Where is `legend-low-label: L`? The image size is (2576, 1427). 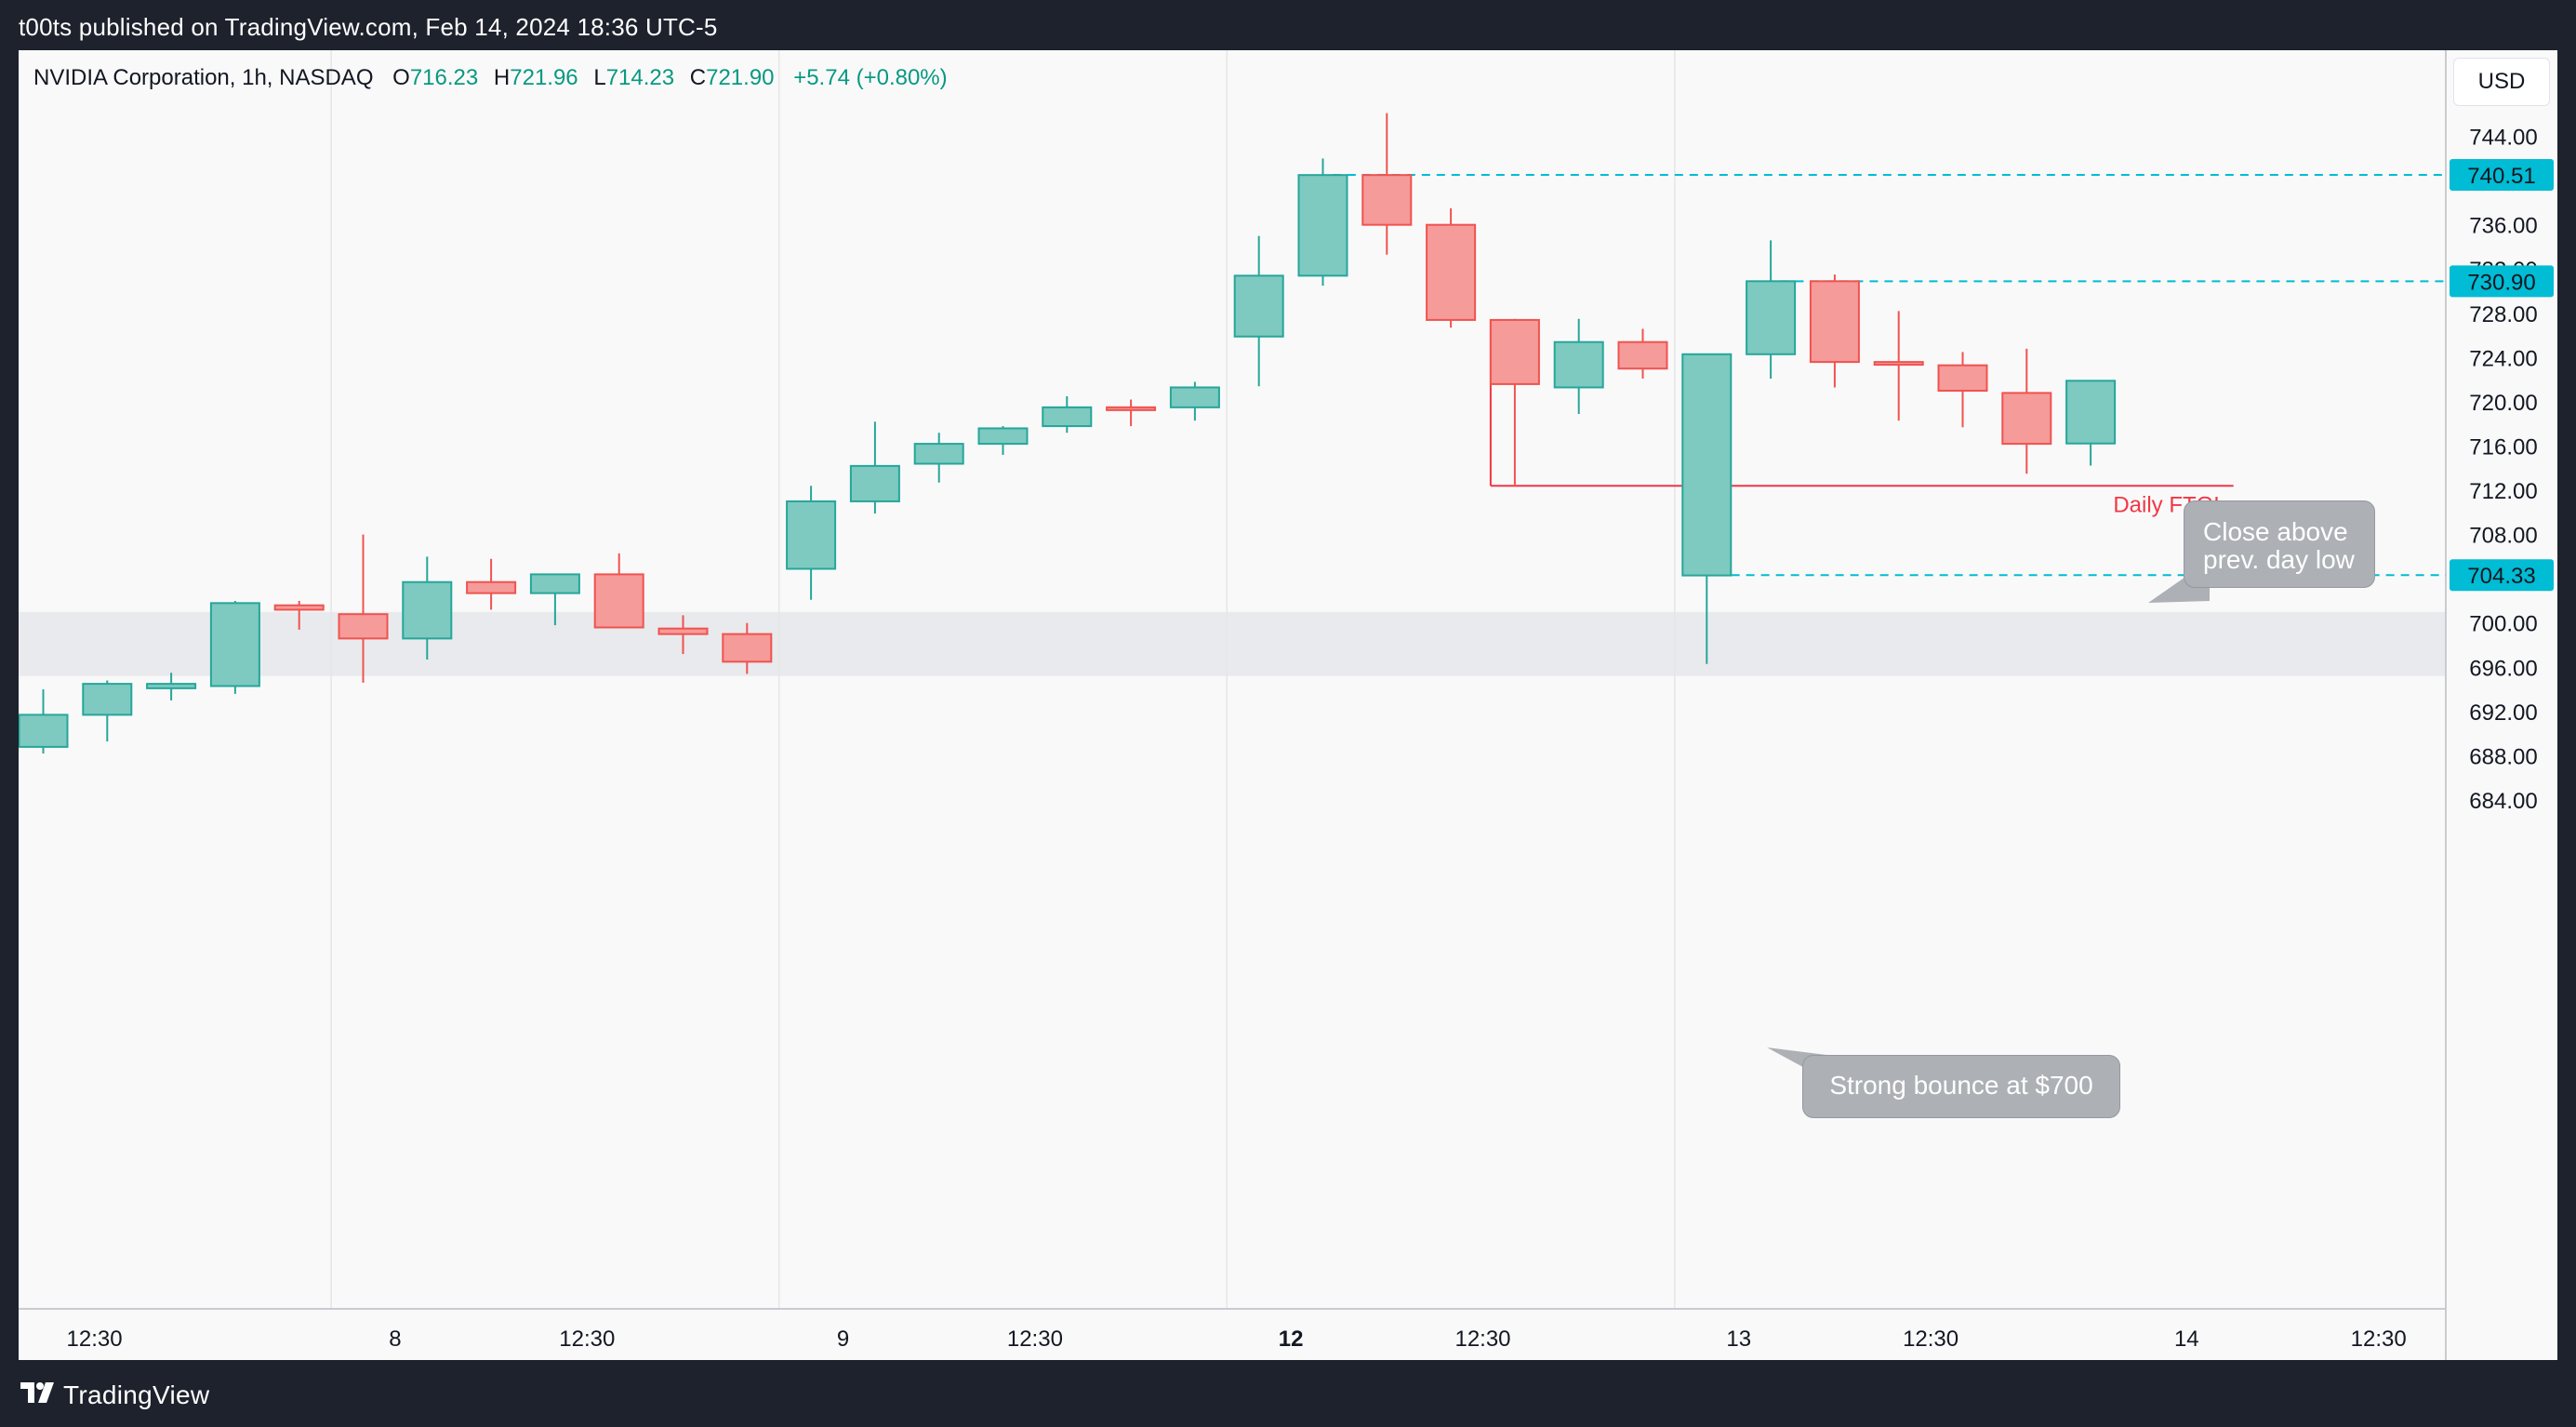
legend-low-label: L is located at coordinates (599, 77).